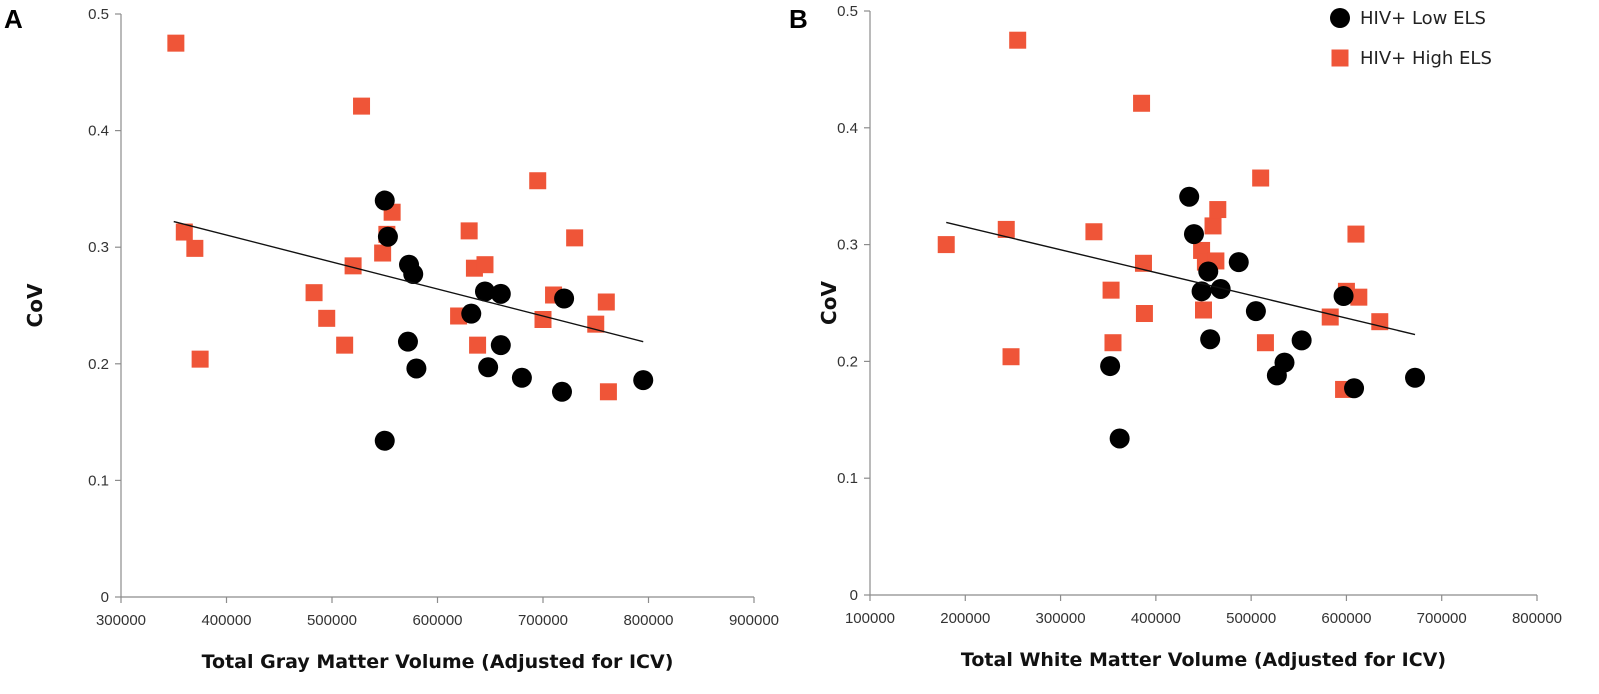  I want to click on panel-a-x-tick-label: 500000, so click(332, 620).